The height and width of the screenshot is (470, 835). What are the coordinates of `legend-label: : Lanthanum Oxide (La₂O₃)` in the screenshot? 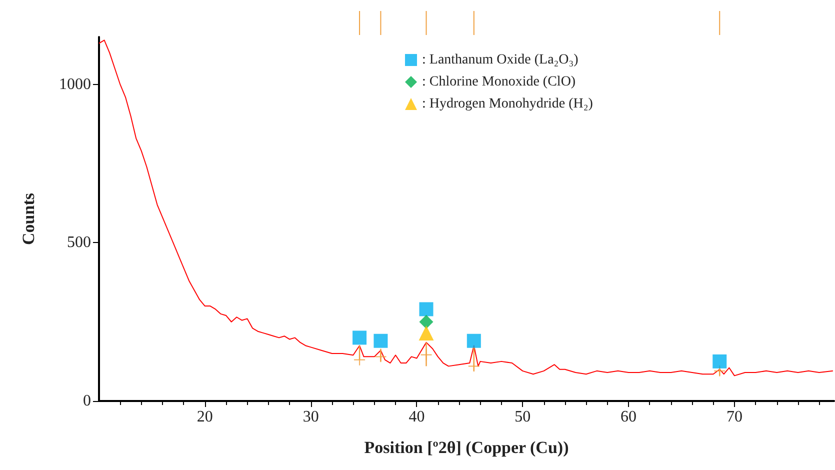 It's located at (500, 60).